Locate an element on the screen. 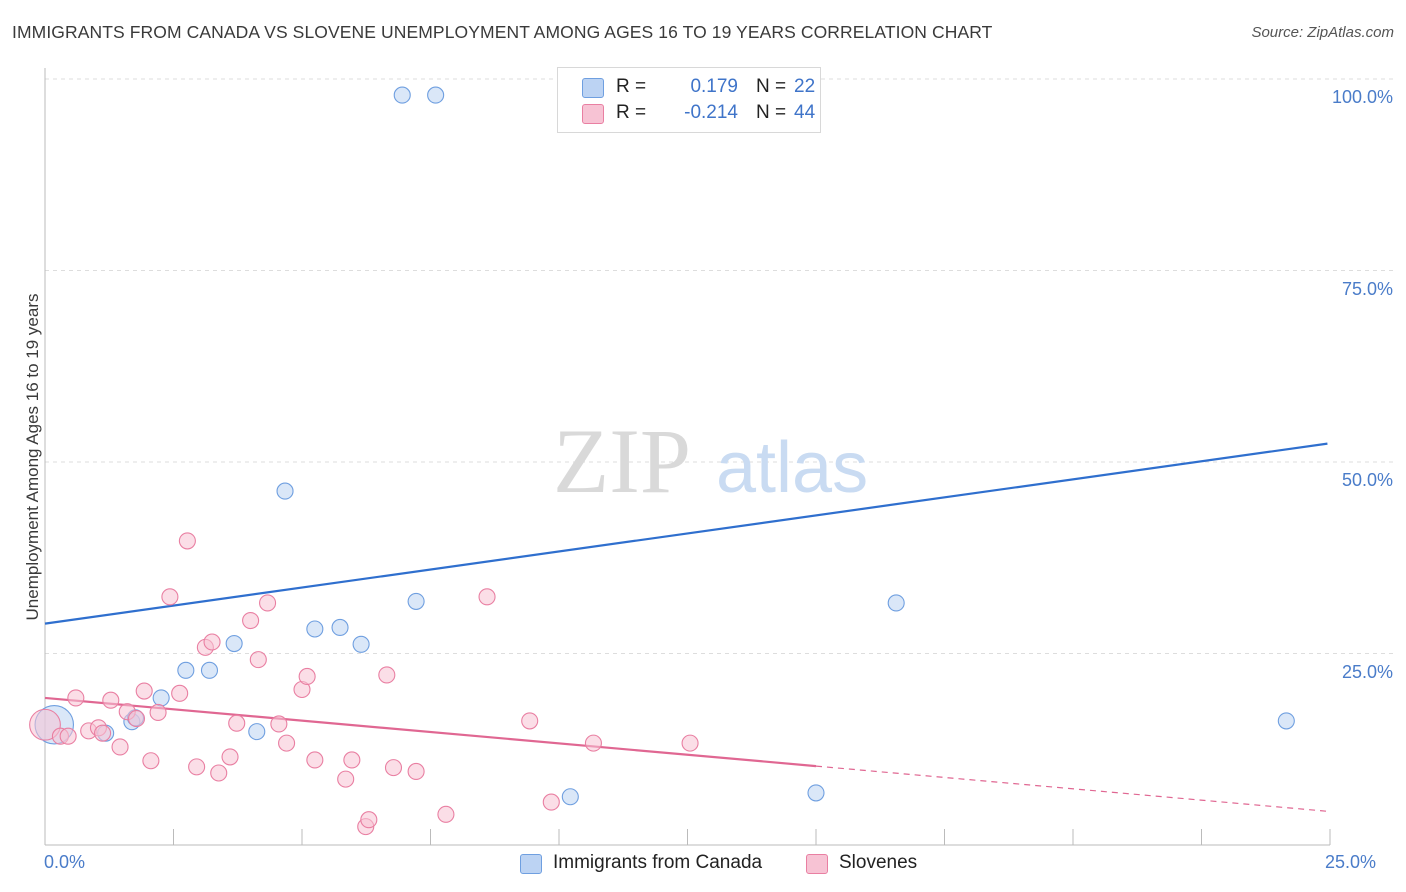  legend-swatch-slovenes is located at coordinates (593, 114).